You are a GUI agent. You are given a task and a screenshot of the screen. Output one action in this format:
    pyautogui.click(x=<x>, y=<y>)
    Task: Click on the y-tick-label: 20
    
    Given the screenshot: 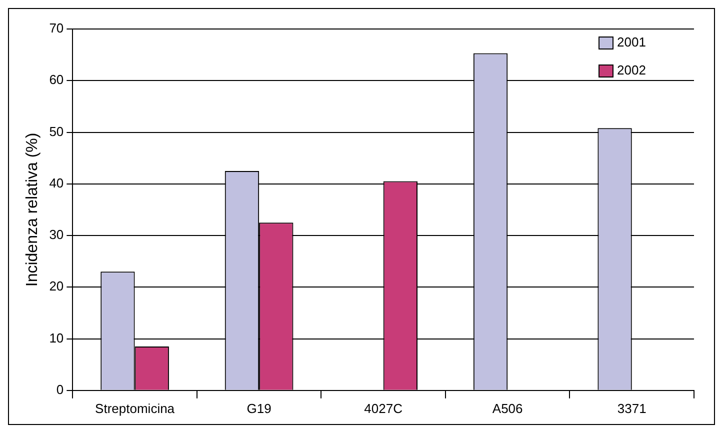 What is the action you would take?
    pyautogui.click(x=56, y=286)
    